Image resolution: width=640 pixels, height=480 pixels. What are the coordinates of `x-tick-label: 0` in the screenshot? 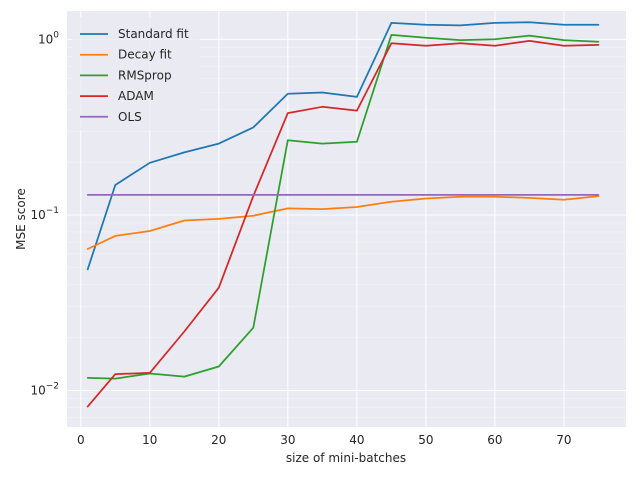 It's located at (81, 440).